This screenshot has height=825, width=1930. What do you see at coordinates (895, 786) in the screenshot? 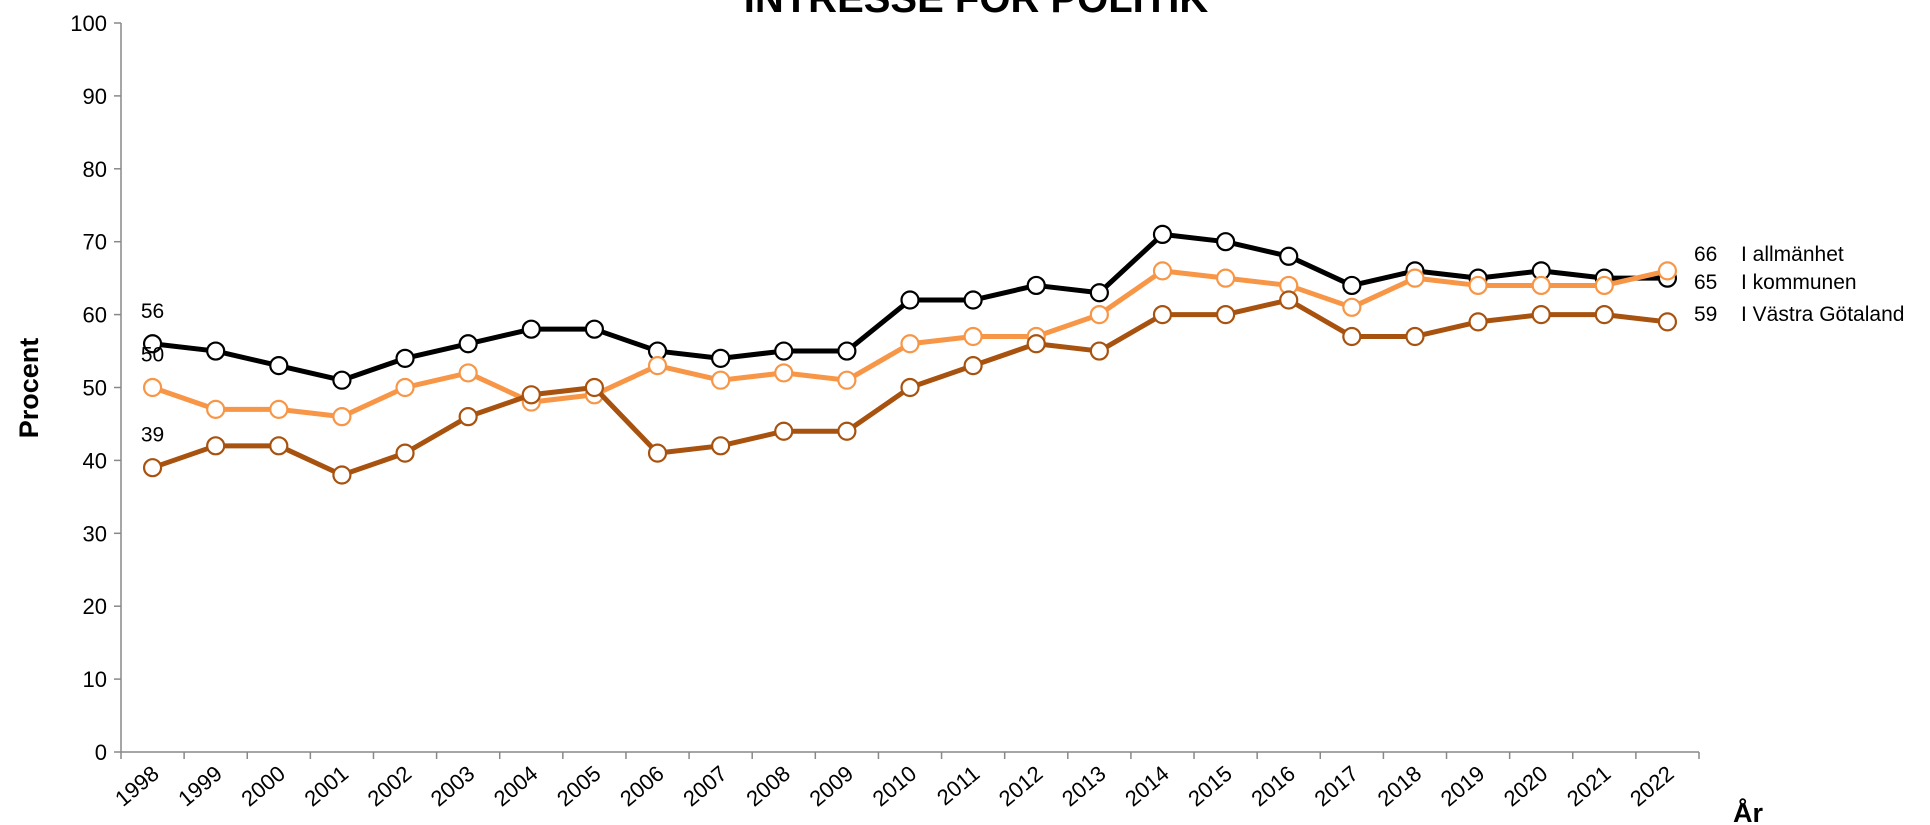
I see `x-tick-label: 2010` at bounding box center [895, 786].